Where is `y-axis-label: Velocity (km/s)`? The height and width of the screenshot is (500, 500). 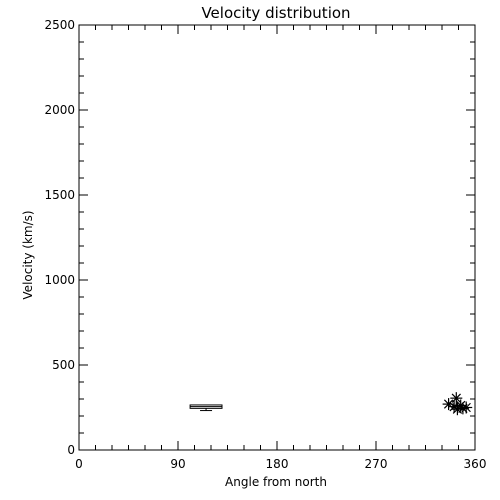
y-axis-label: Velocity (km/s) is located at coordinates (28, 254).